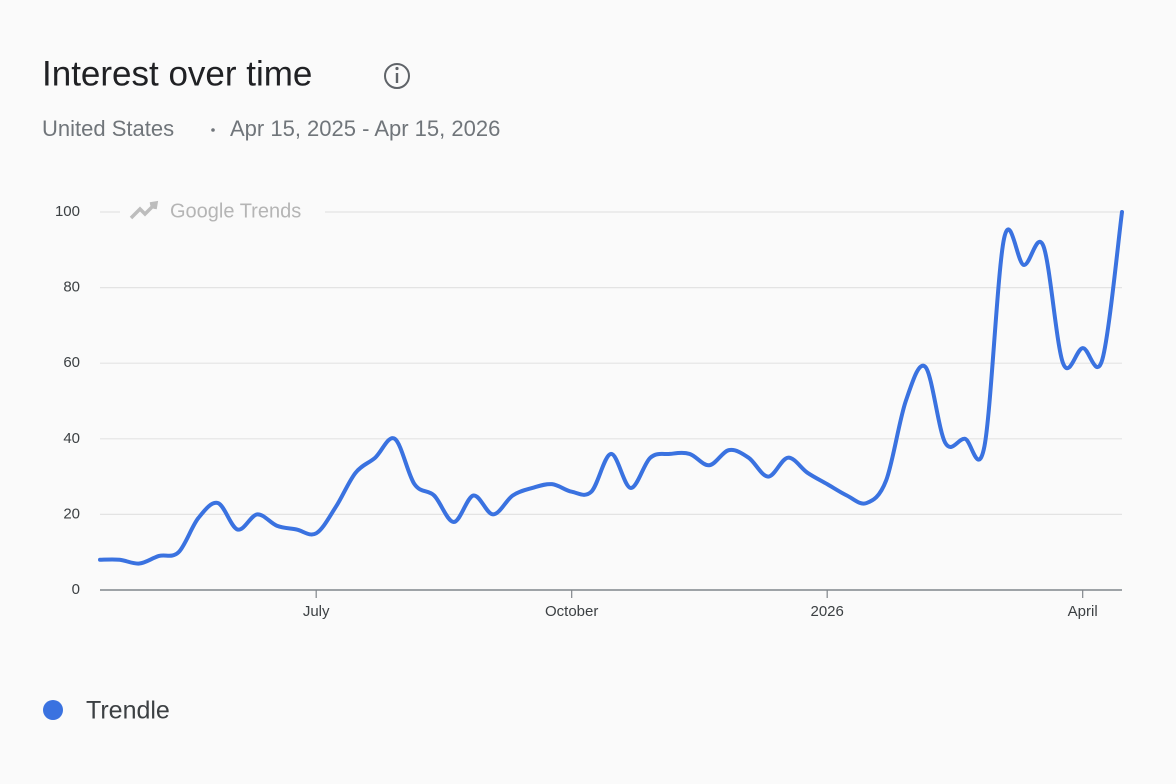 The height and width of the screenshot is (784, 1176). Describe the element at coordinates (571, 611) in the screenshot. I see `x-tick-label: October` at that location.